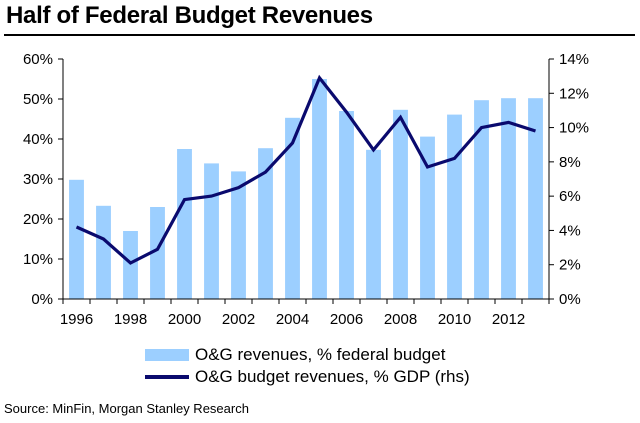 This screenshot has width=640, height=423. What do you see at coordinates (570, 196) in the screenshot?
I see `right-tick-label: 6%` at bounding box center [570, 196].